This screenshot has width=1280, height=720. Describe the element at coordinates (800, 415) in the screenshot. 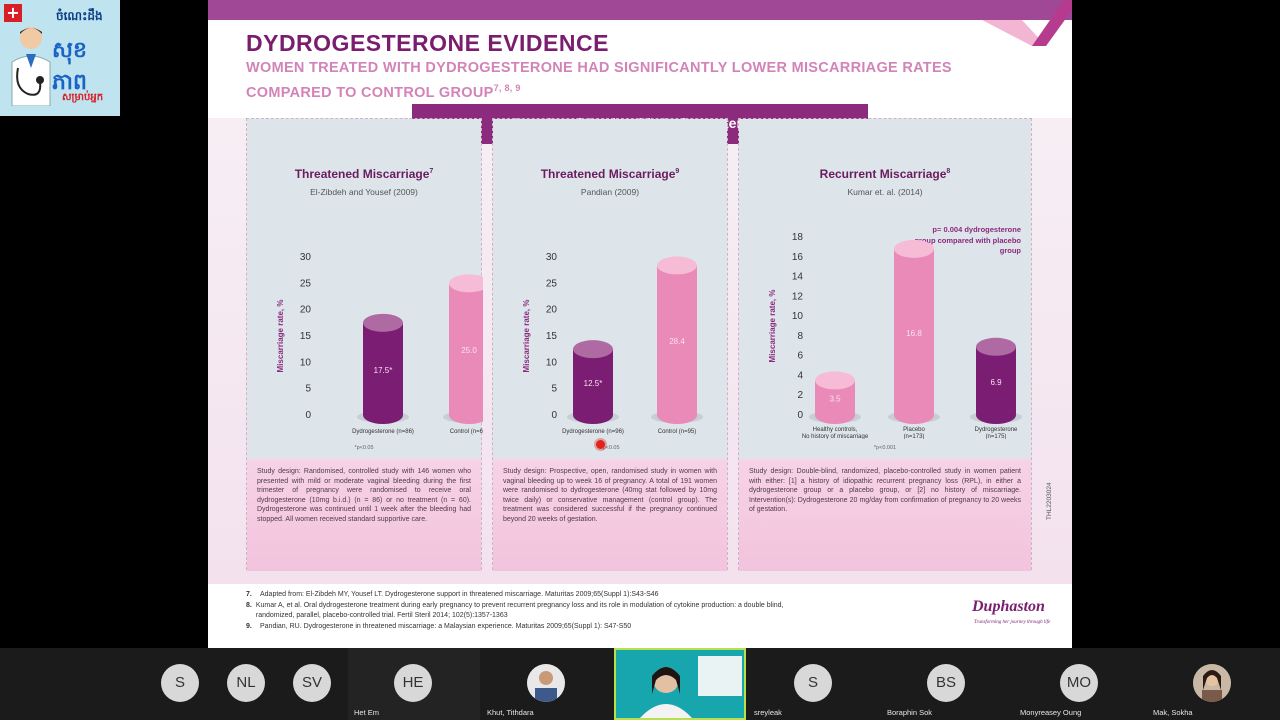

I see `y-tick-label: 0` at that location.